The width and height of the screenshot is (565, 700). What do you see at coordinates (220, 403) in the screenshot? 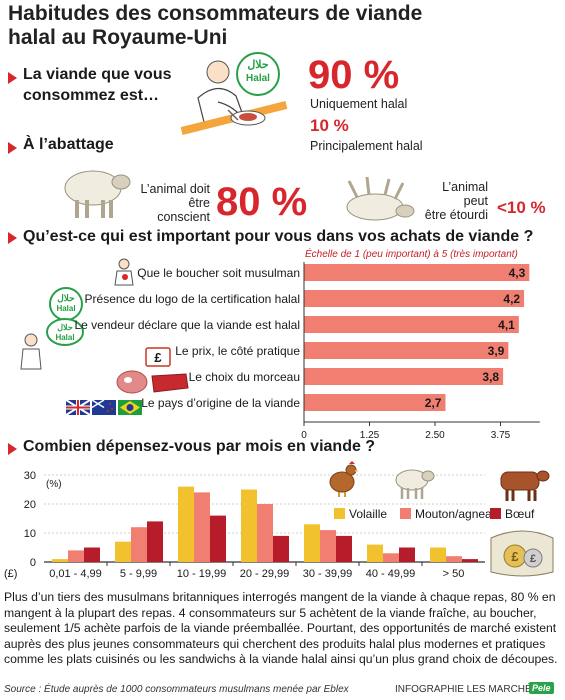
I see `importance-category-label: Le pays d’origine de la viande` at bounding box center [220, 403].